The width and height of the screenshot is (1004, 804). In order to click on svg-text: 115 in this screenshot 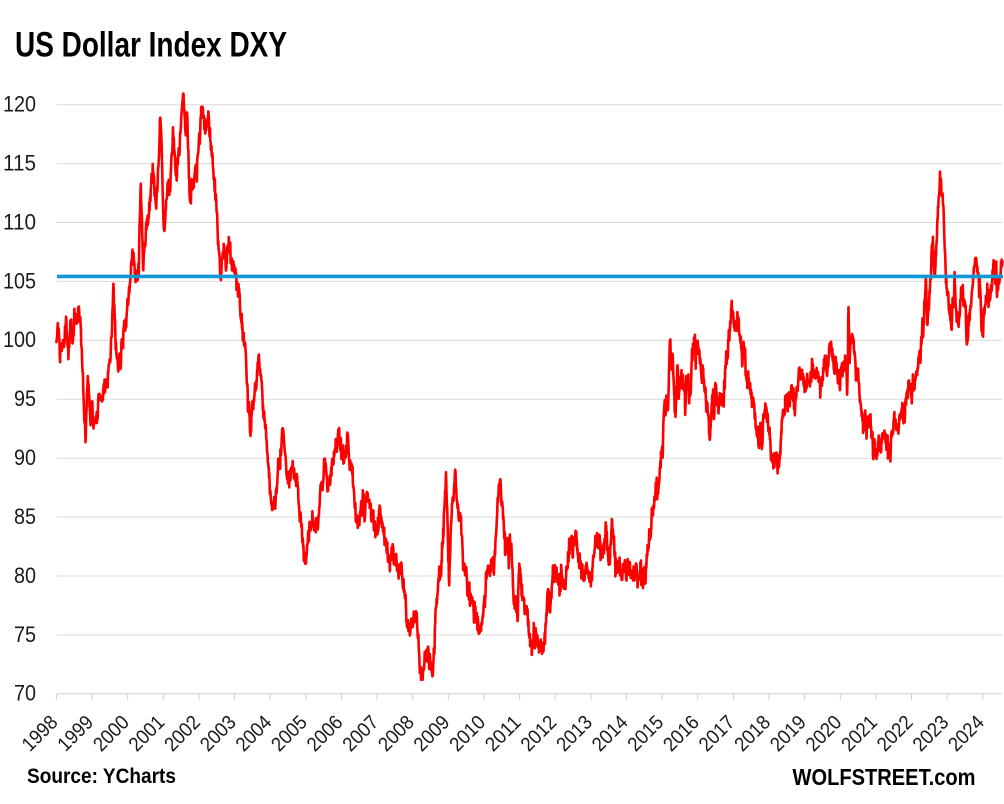, I will do `click(19, 163)`.